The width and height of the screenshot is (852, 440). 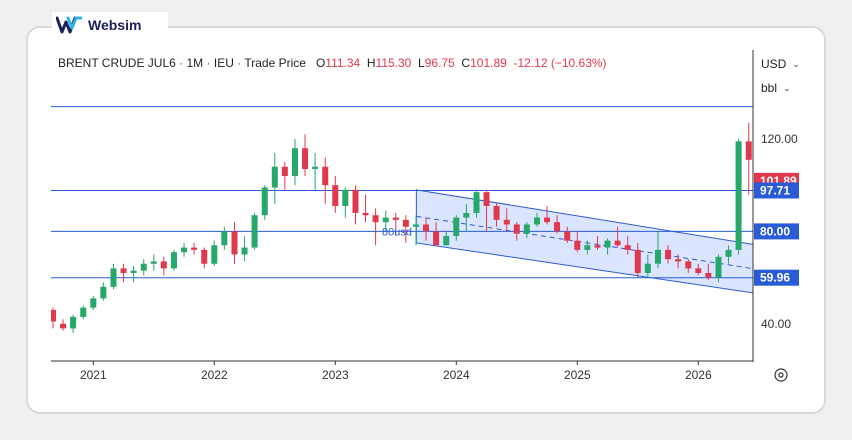 I want to click on y-tick-label: 40.00, so click(x=776, y=324).